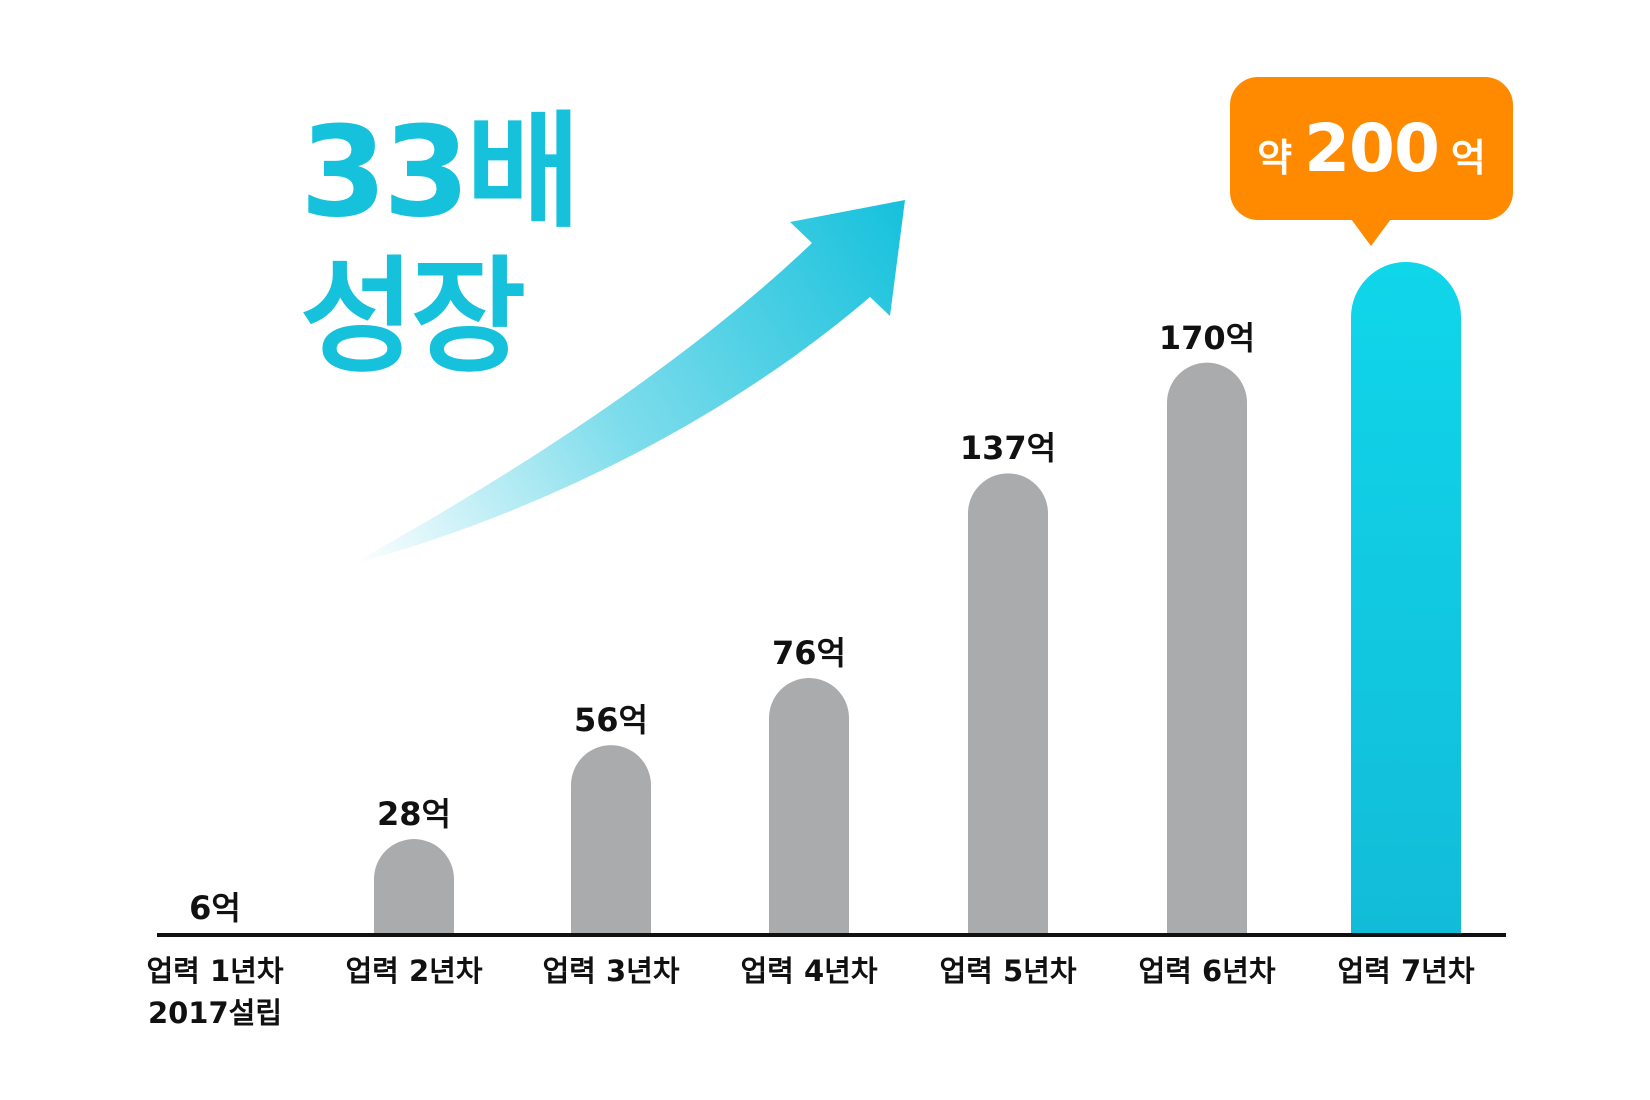  What do you see at coordinates (611, 720) in the screenshot?
I see `bar-value-label-3: 56억` at bounding box center [611, 720].